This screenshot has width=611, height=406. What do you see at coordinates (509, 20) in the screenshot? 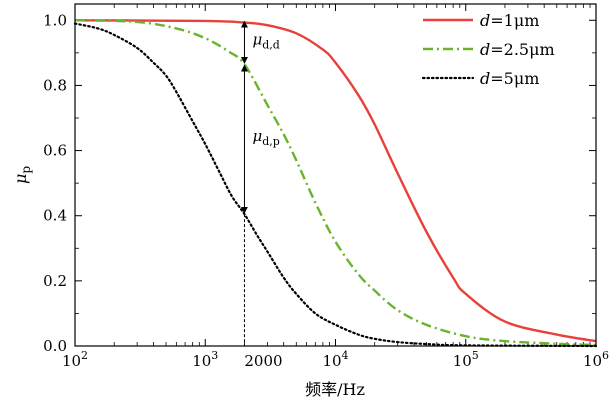
I see `legend-label-1: d=1μm` at bounding box center [509, 20].